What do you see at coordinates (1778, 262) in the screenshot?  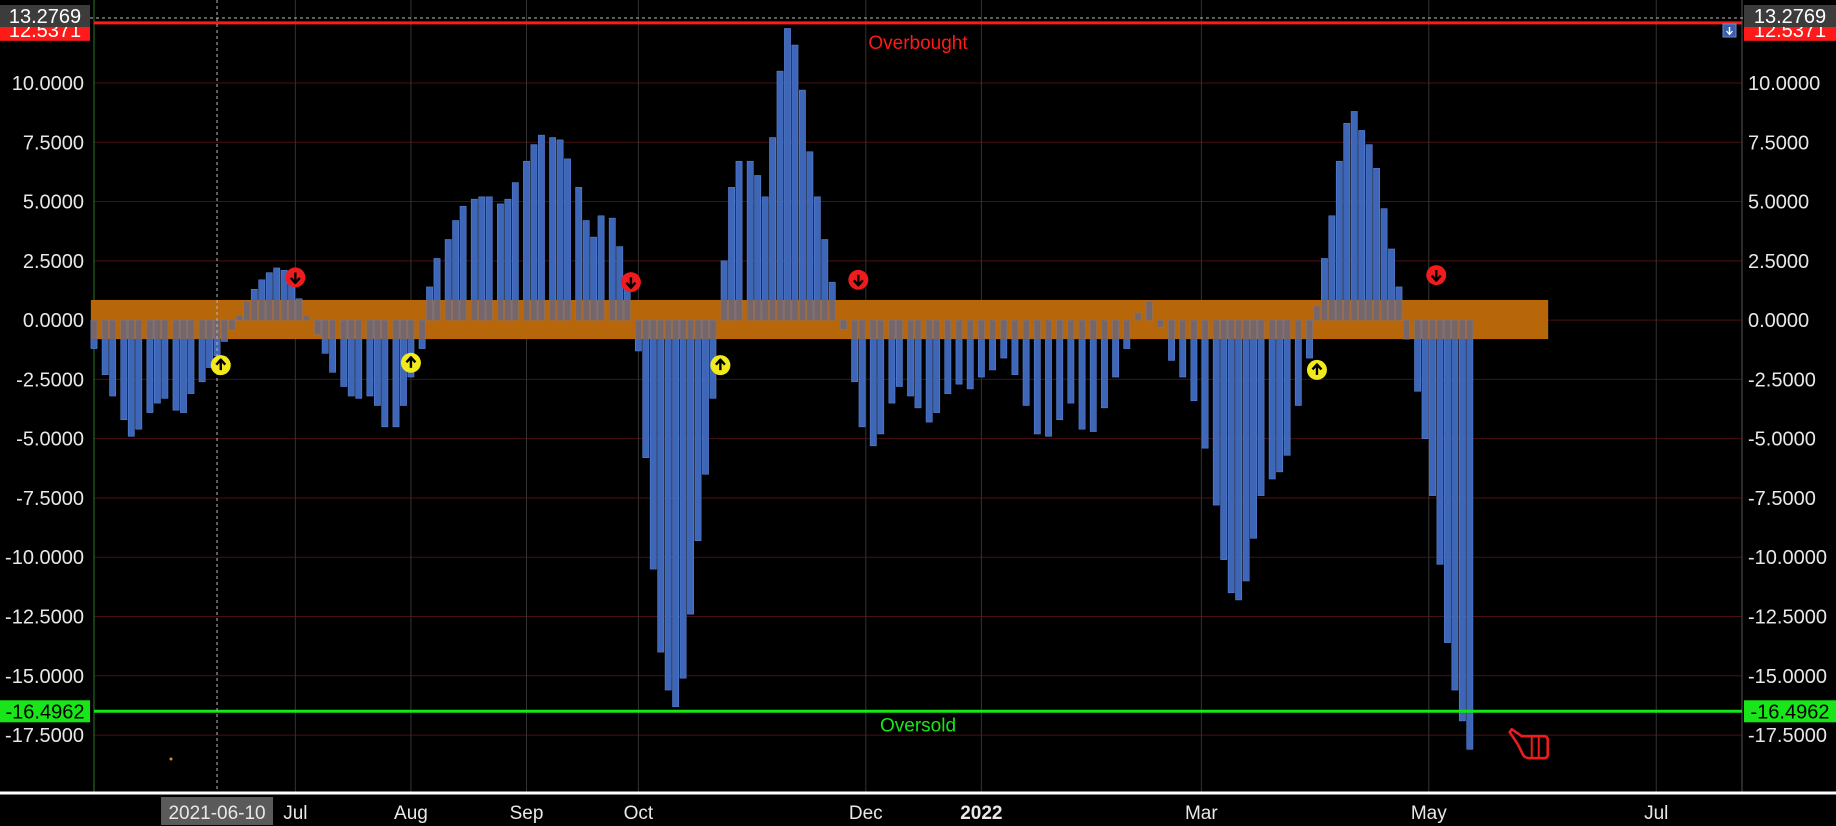 I see `y-tick-label-right: 2.5000` at bounding box center [1778, 262].